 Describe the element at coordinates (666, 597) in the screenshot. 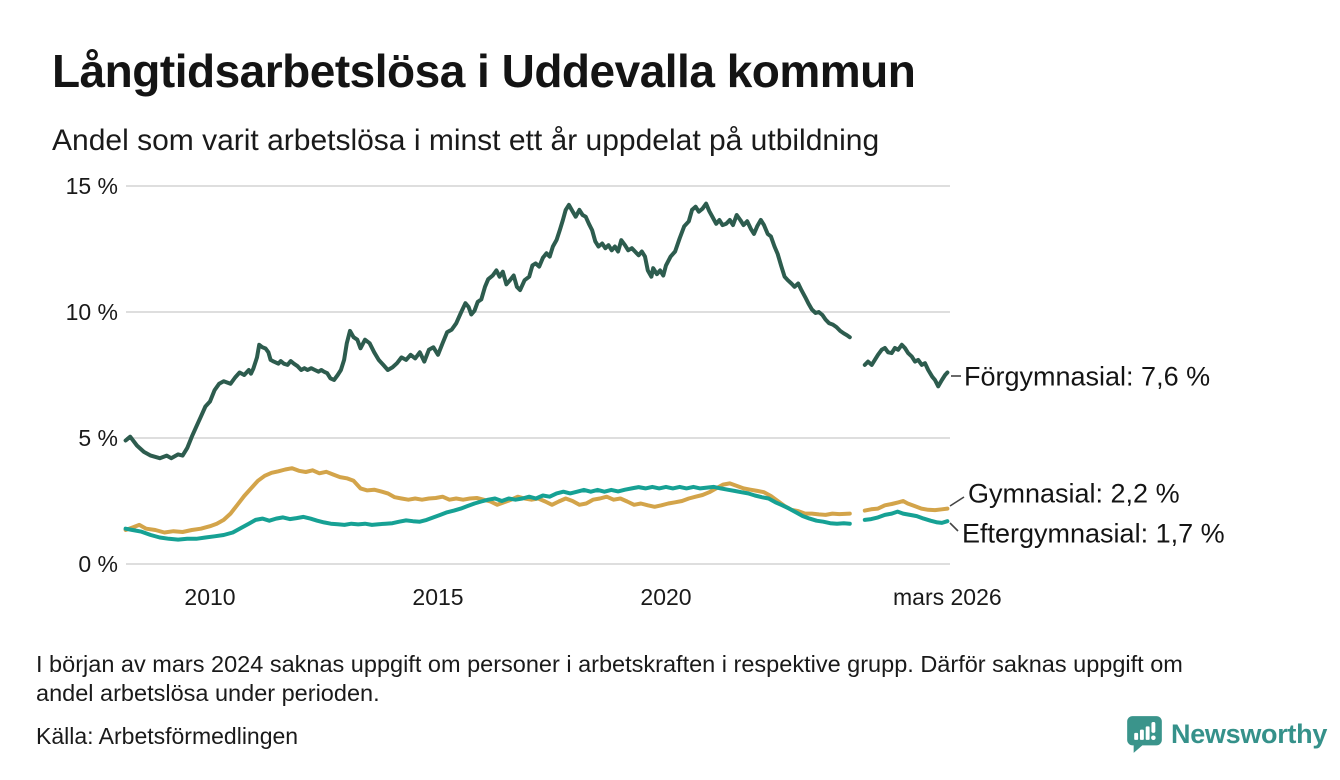

I see `x-axis-tick-label: 2020` at that location.